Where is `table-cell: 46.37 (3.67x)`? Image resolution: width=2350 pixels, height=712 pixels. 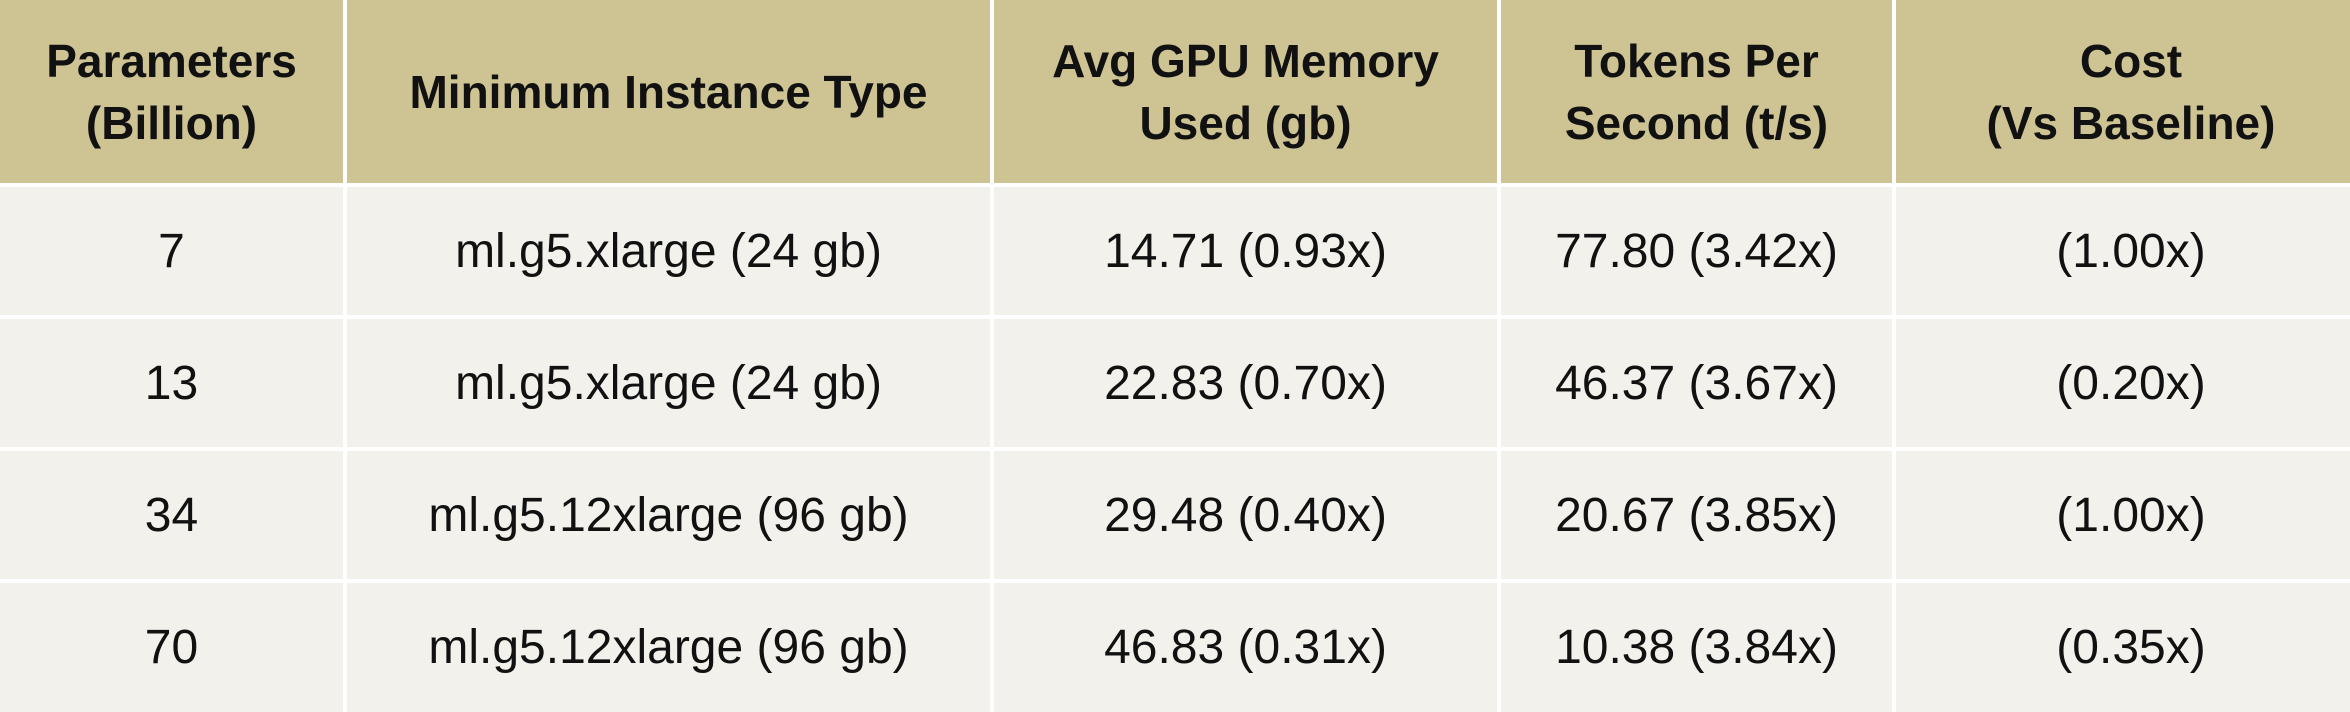
table-cell: 46.37 (3.67x) is located at coordinates (1696, 383).